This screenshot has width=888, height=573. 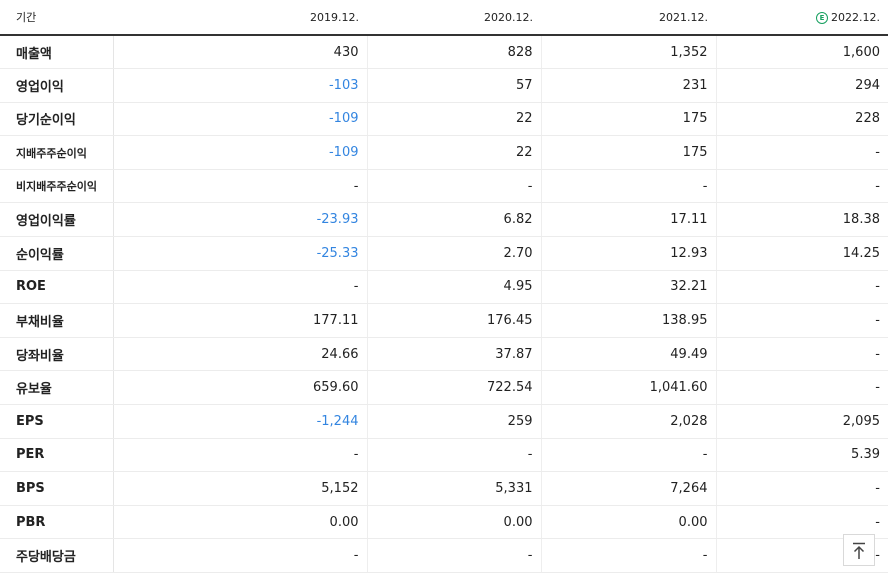 What do you see at coordinates (628, 320) in the screenshot?
I see `value-cell: 138.95` at bounding box center [628, 320].